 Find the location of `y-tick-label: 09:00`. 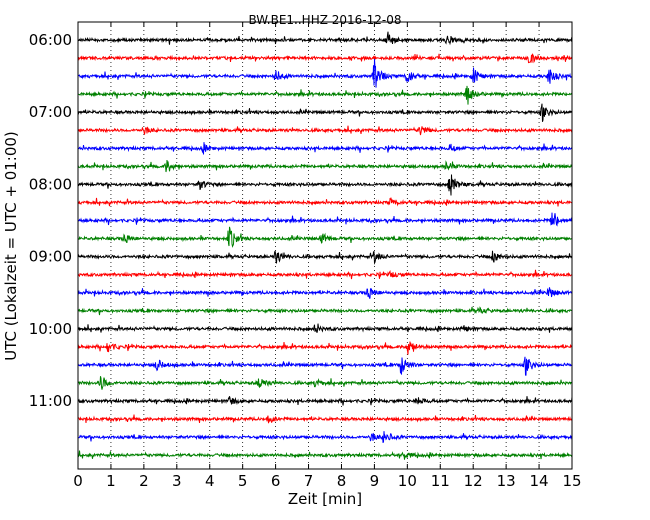

y-tick-label: 09:00 is located at coordinates (50, 257).